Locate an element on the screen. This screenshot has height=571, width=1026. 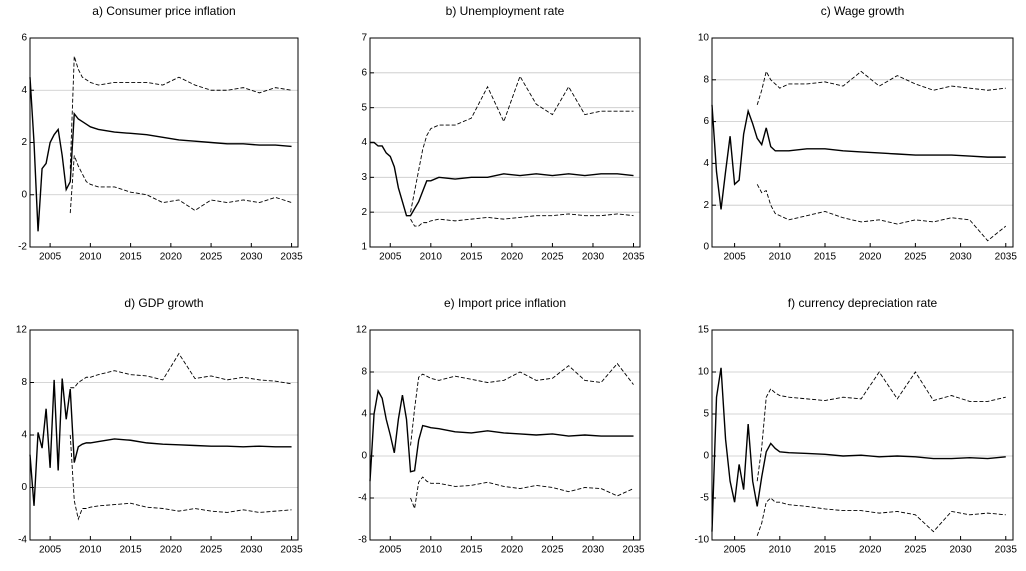
panel-title: a) Consumer price inflation is located at coordinates (163, 11).